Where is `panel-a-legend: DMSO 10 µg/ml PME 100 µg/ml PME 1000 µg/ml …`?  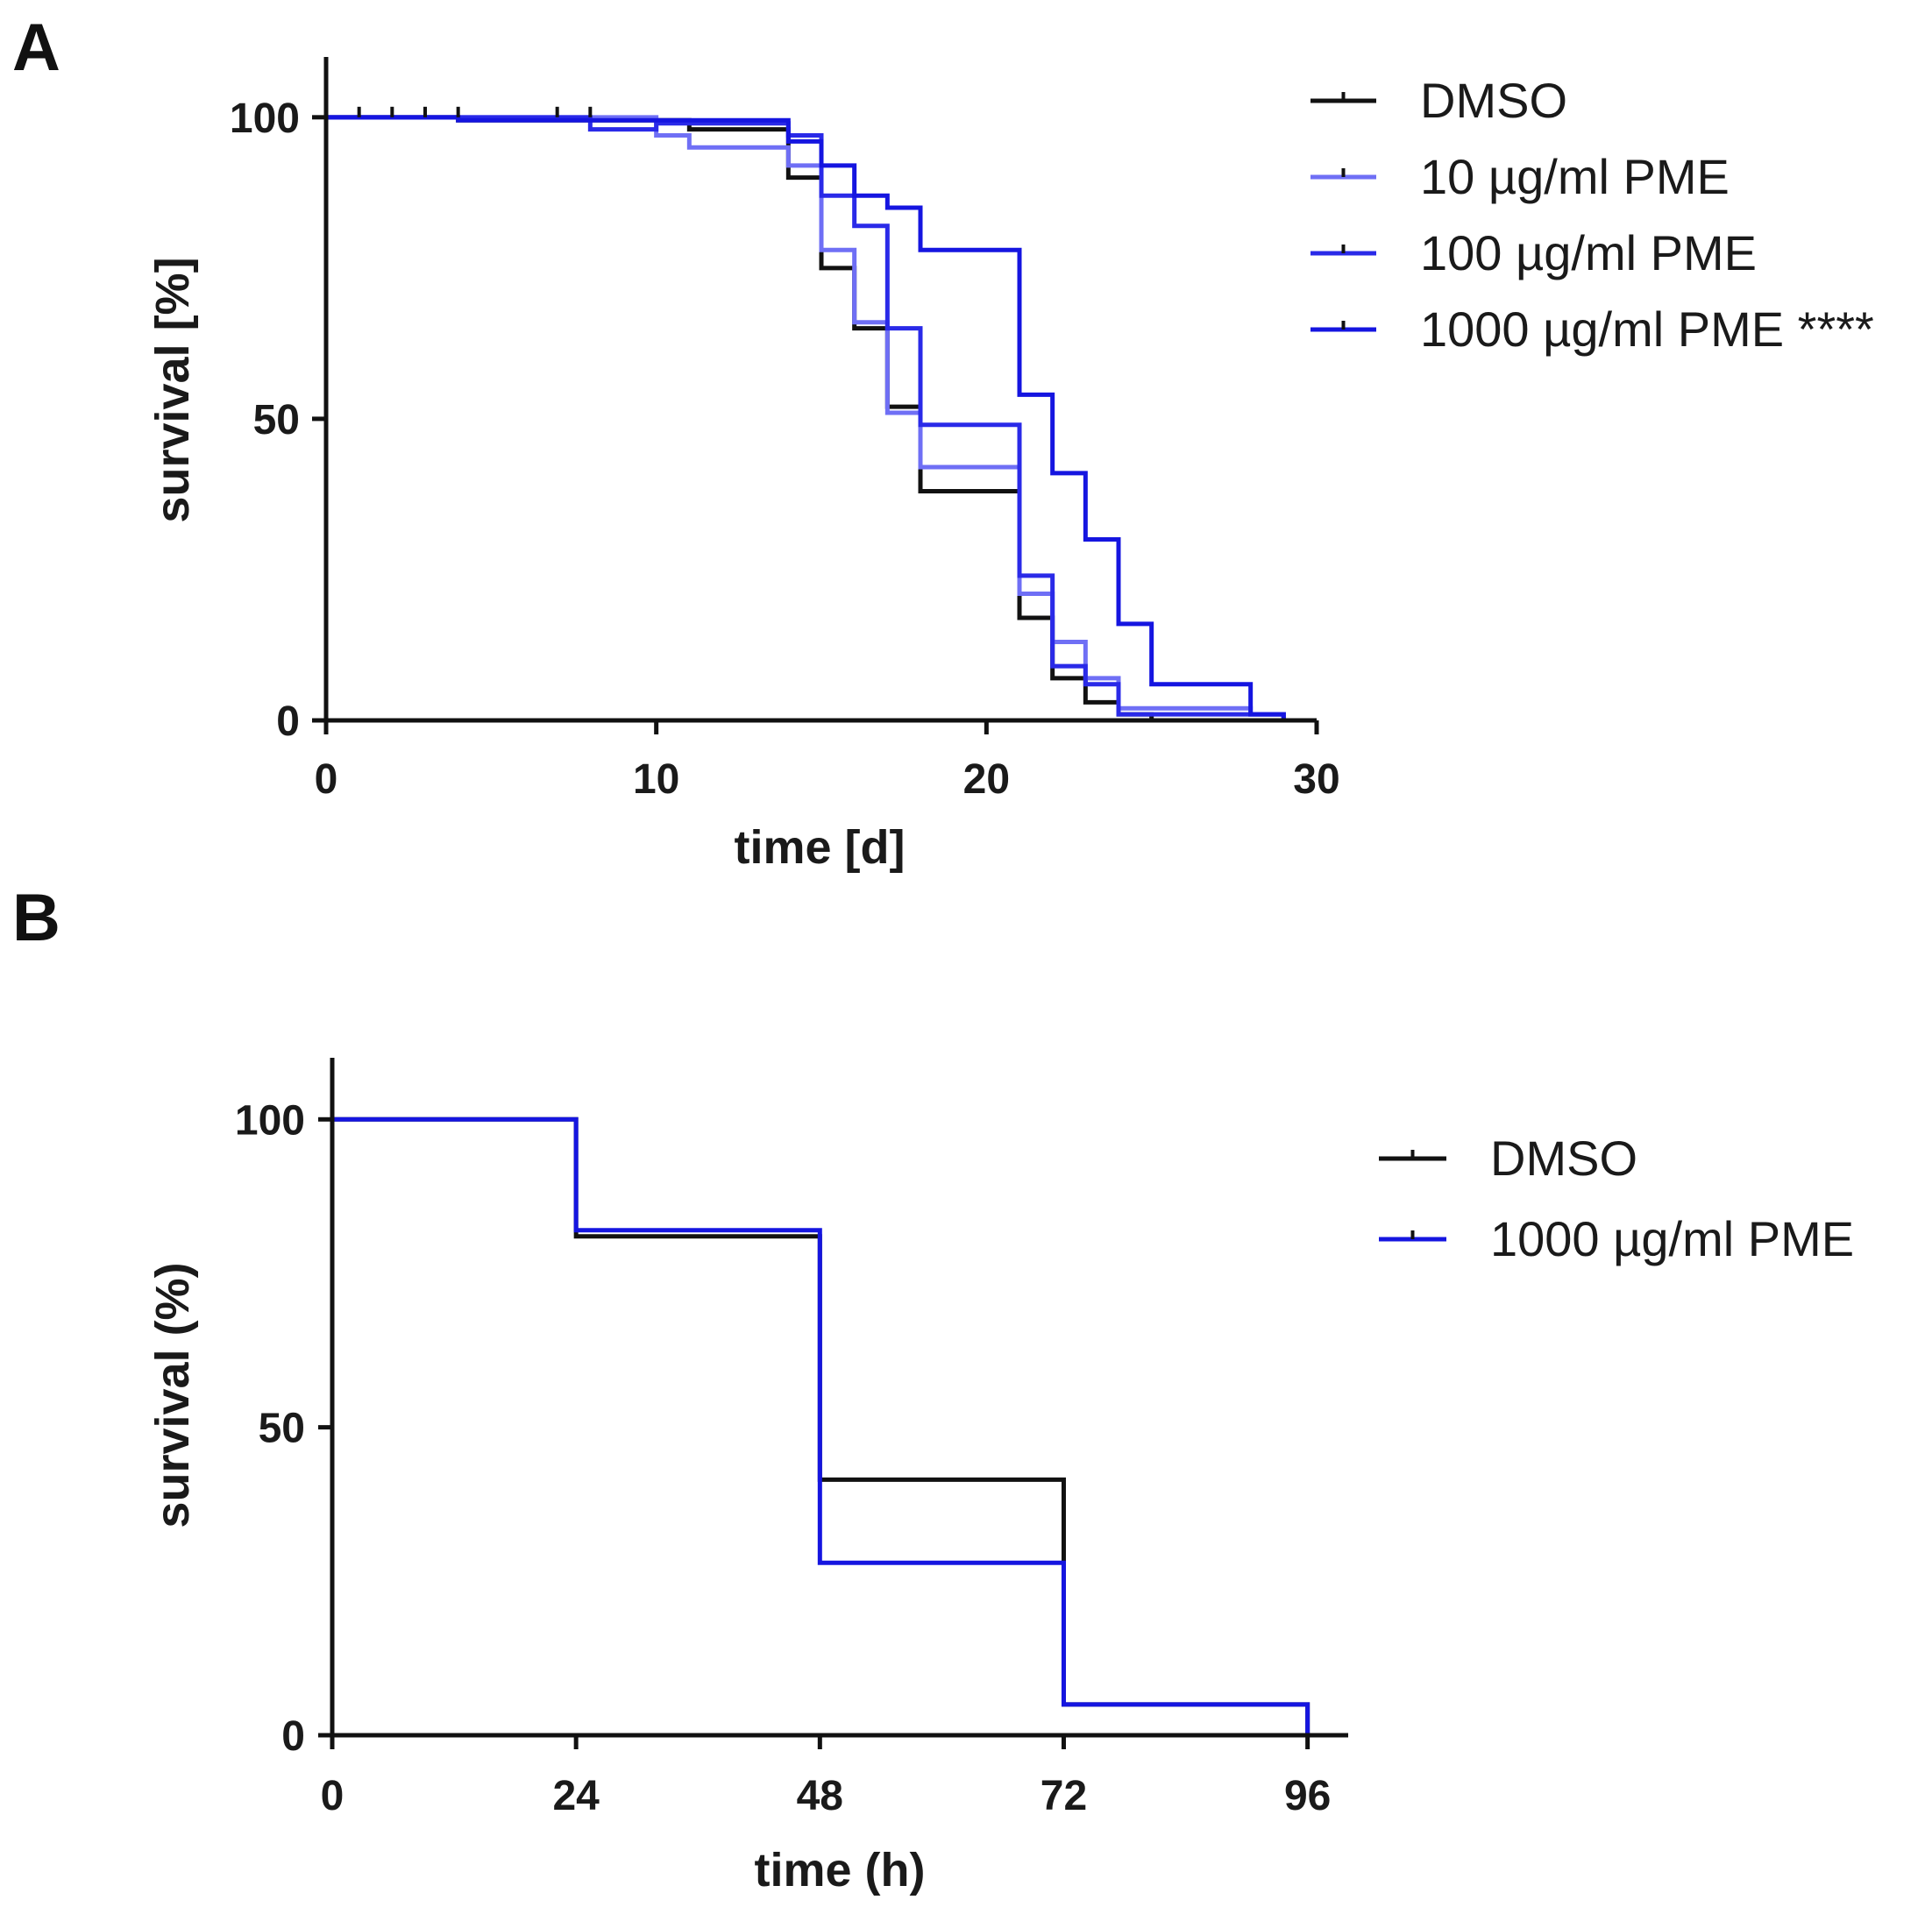
panel-a-legend: DMSO 10 µg/ml PME 100 µg/ml PME 1000 µg/ml … is located at coordinates (1592, 215).